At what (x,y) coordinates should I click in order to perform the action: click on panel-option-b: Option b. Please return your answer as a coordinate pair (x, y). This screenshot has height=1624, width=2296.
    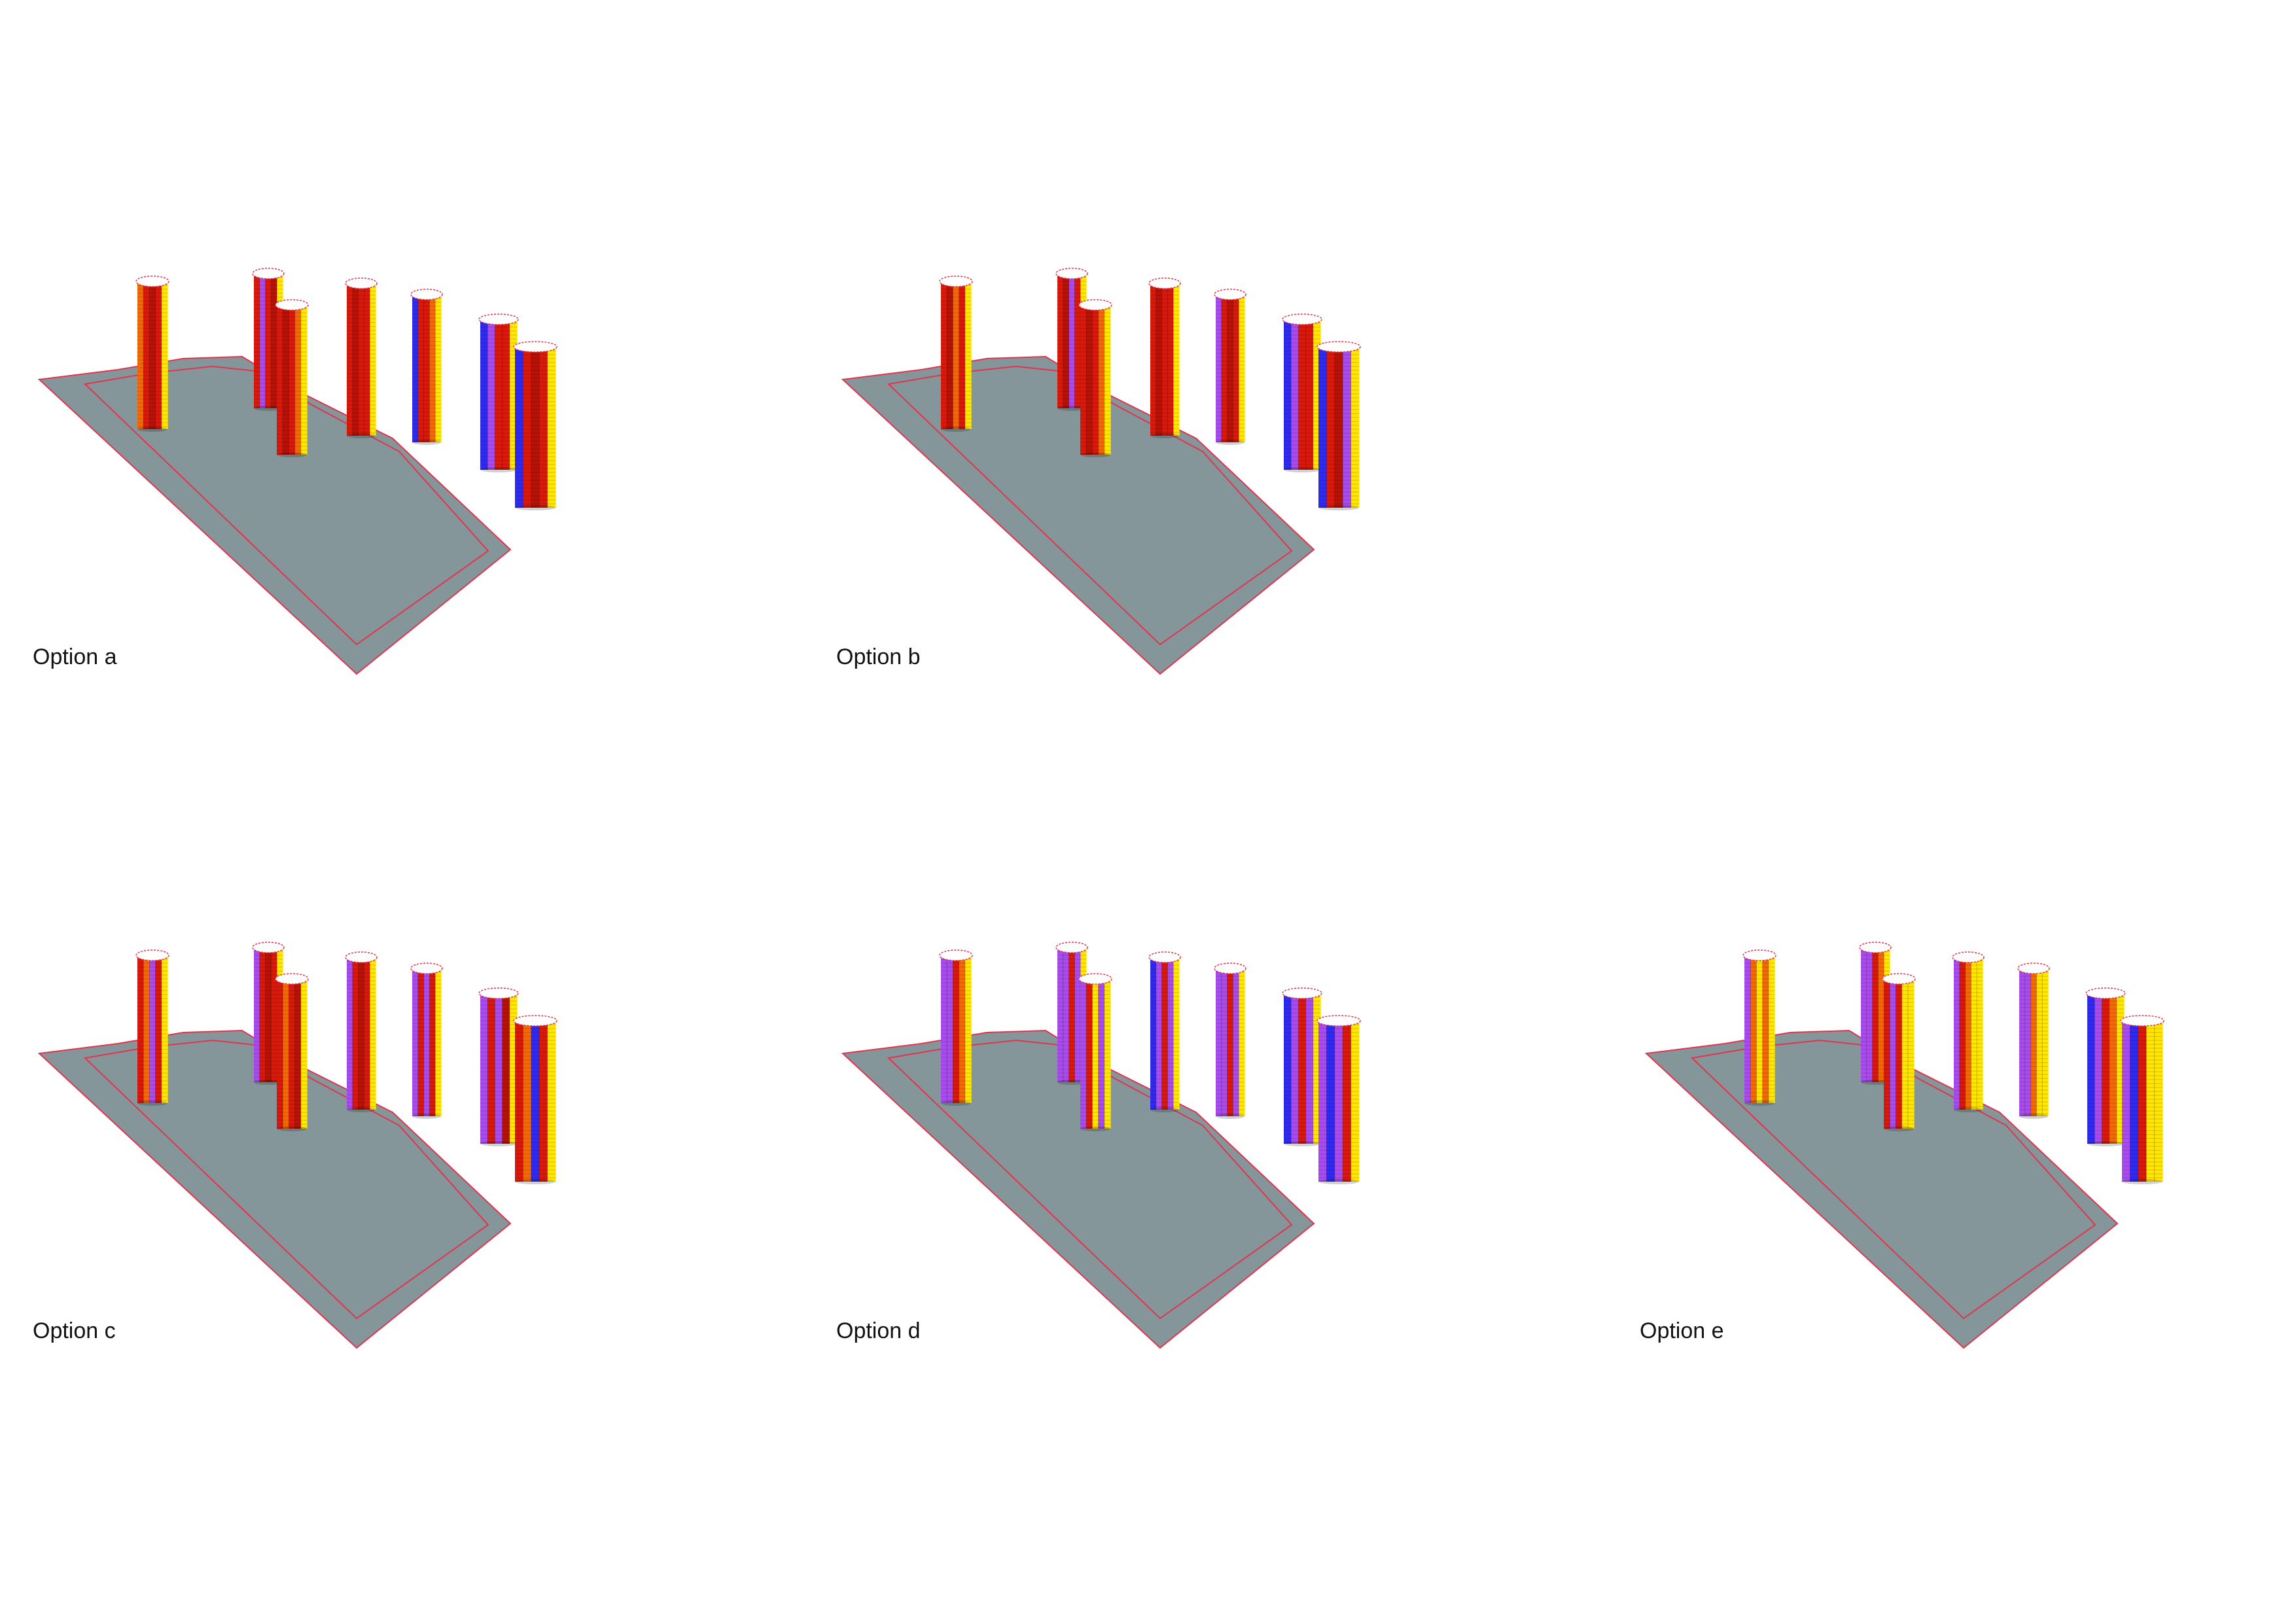
    Looking at the image, I should click on (1189, 576).